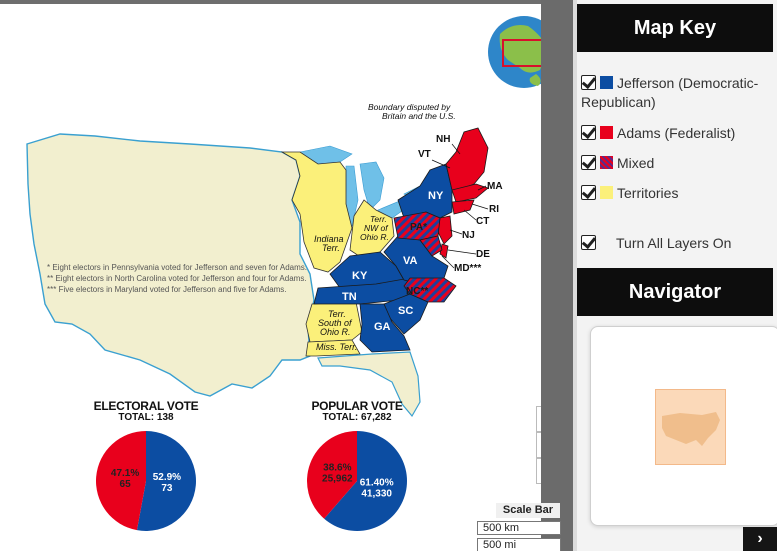  What do you see at coordinates (557, 275) in the screenshot?
I see `panel-divider` at bounding box center [557, 275].